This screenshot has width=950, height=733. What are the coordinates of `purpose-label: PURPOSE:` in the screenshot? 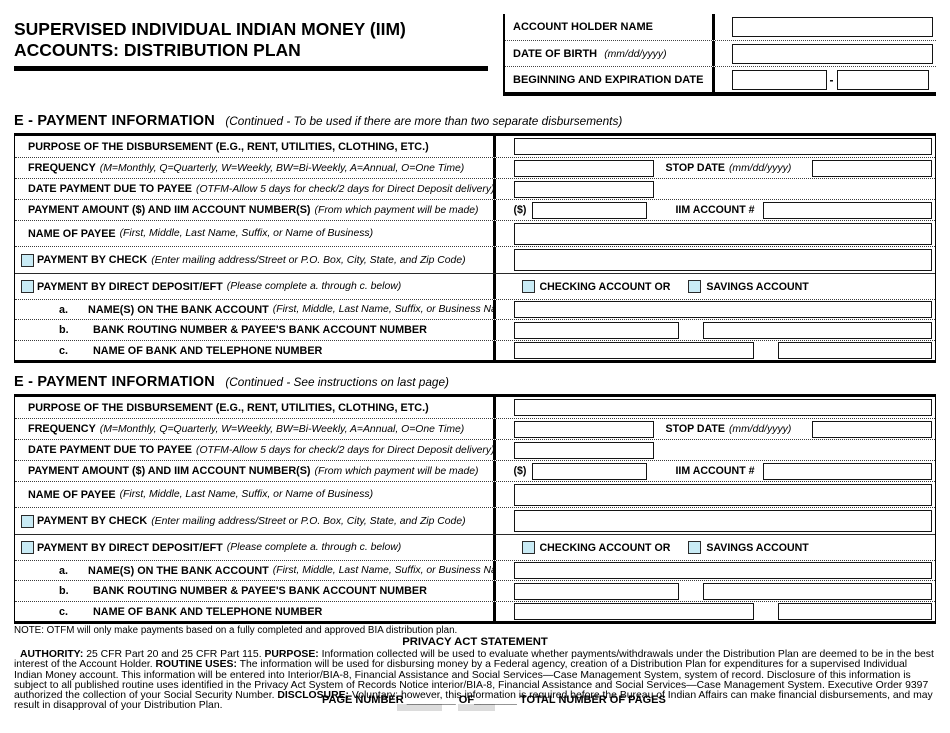 It's located at (291, 654).